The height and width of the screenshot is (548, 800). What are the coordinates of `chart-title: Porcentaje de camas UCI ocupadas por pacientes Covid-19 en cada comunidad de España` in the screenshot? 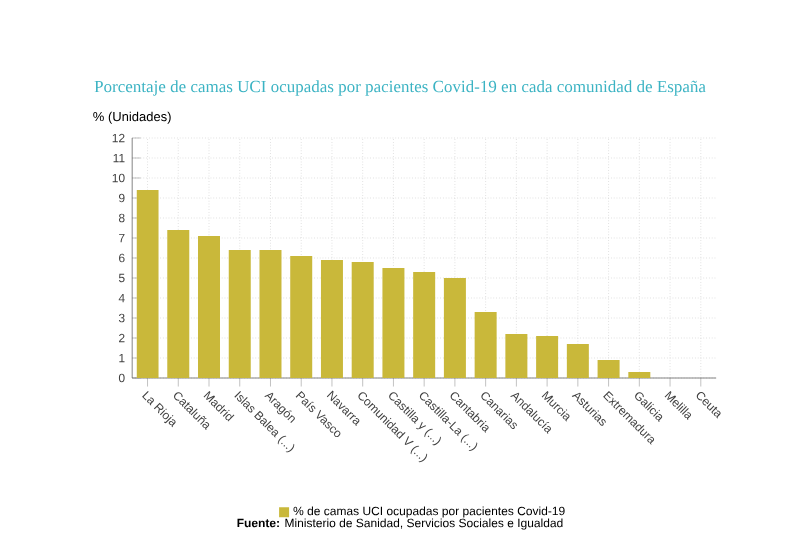 It's located at (400, 88).